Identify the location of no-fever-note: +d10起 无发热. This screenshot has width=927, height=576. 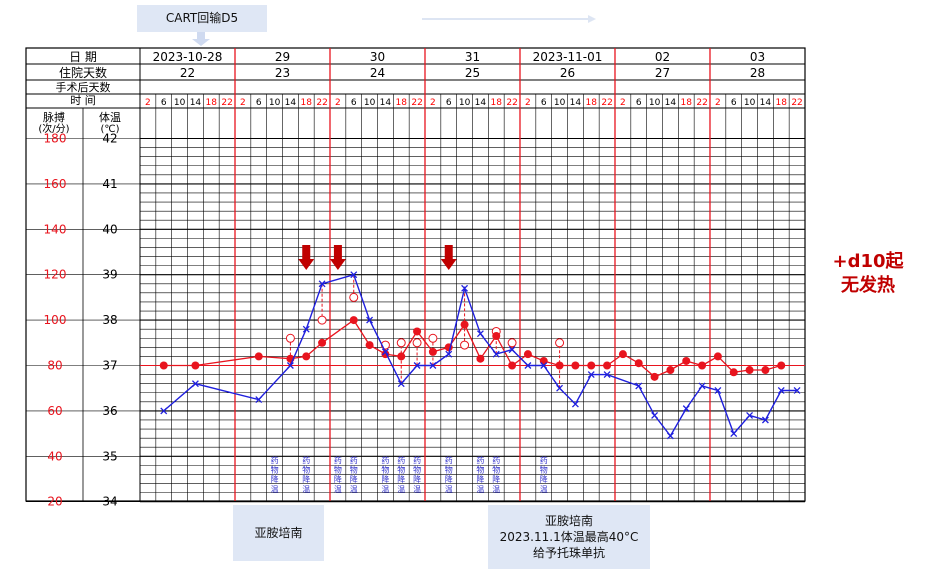
(868, 274).